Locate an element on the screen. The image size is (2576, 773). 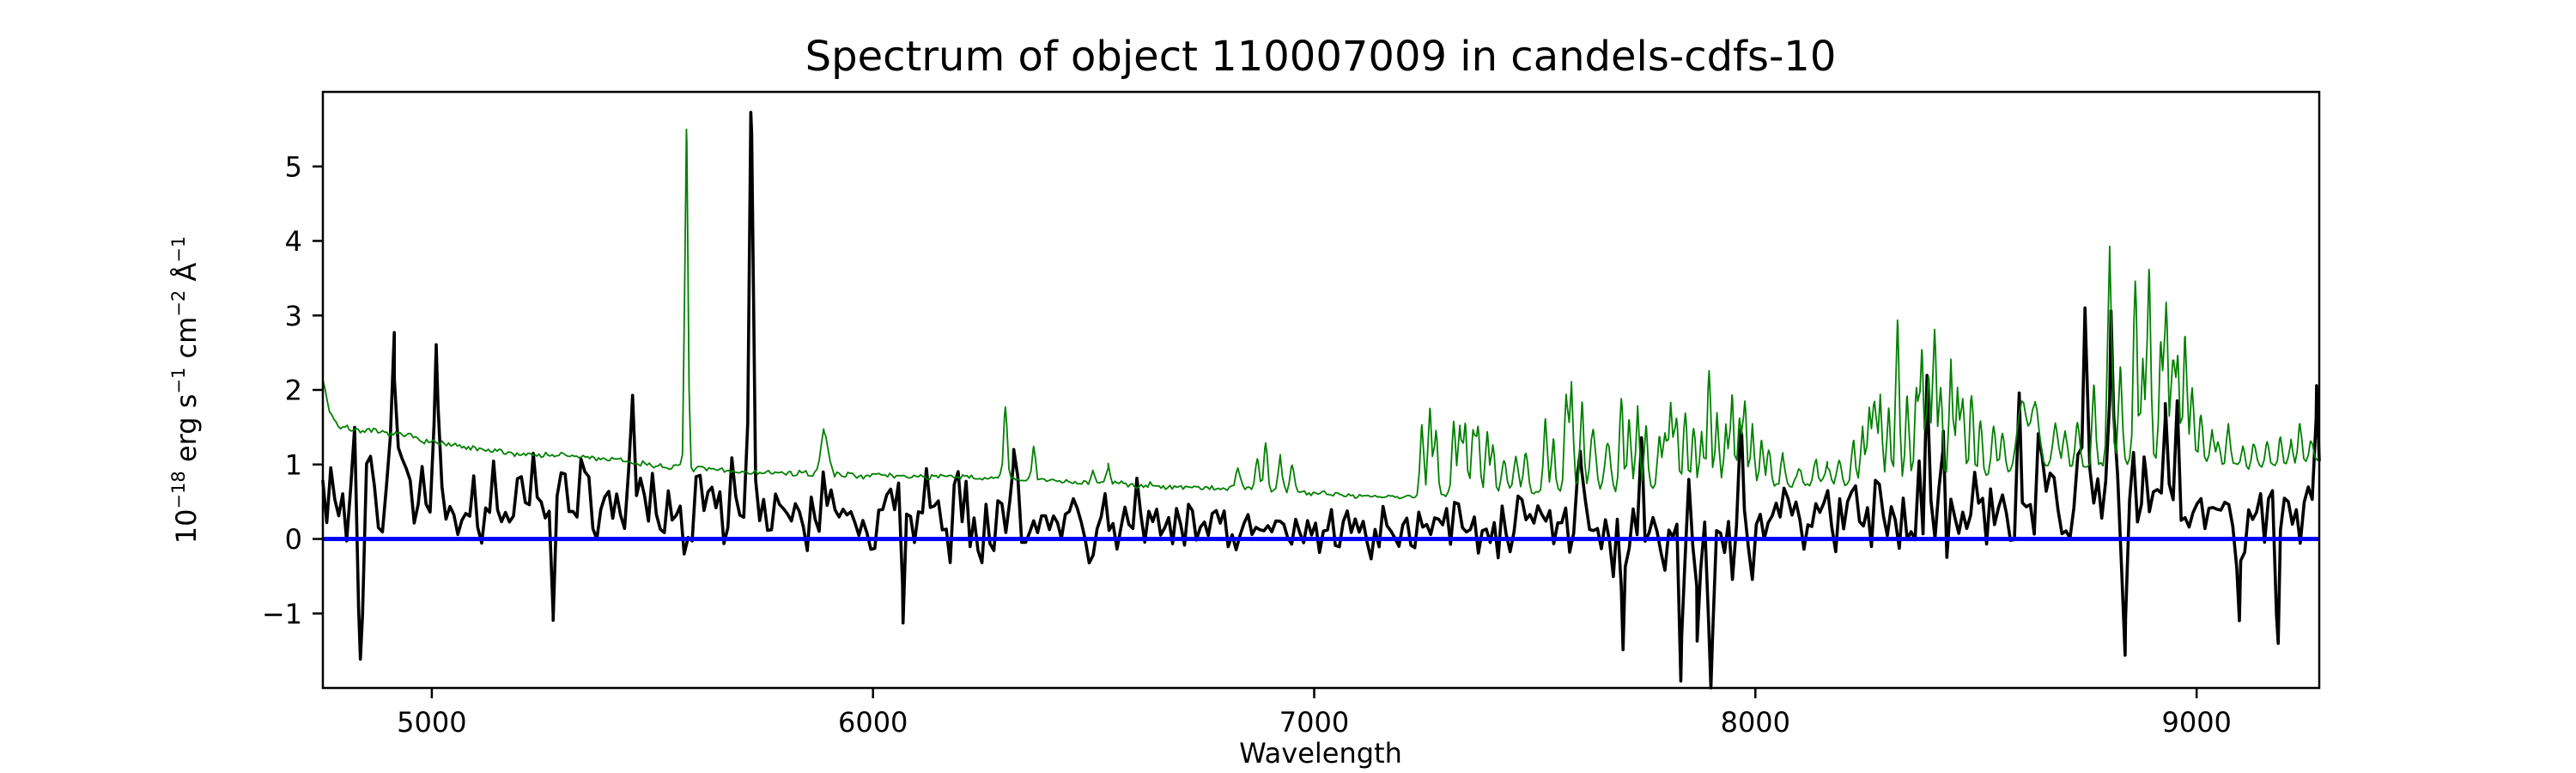
y-tick-label: −1 is located at coordinates (282, 614).